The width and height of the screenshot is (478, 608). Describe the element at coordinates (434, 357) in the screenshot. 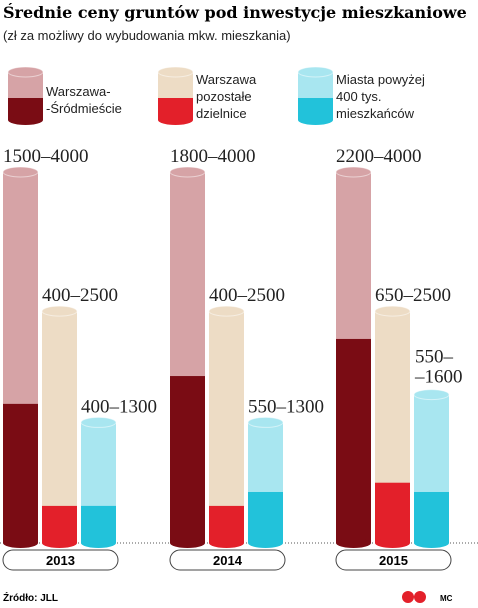

I see `text-line: 550–` at that location.